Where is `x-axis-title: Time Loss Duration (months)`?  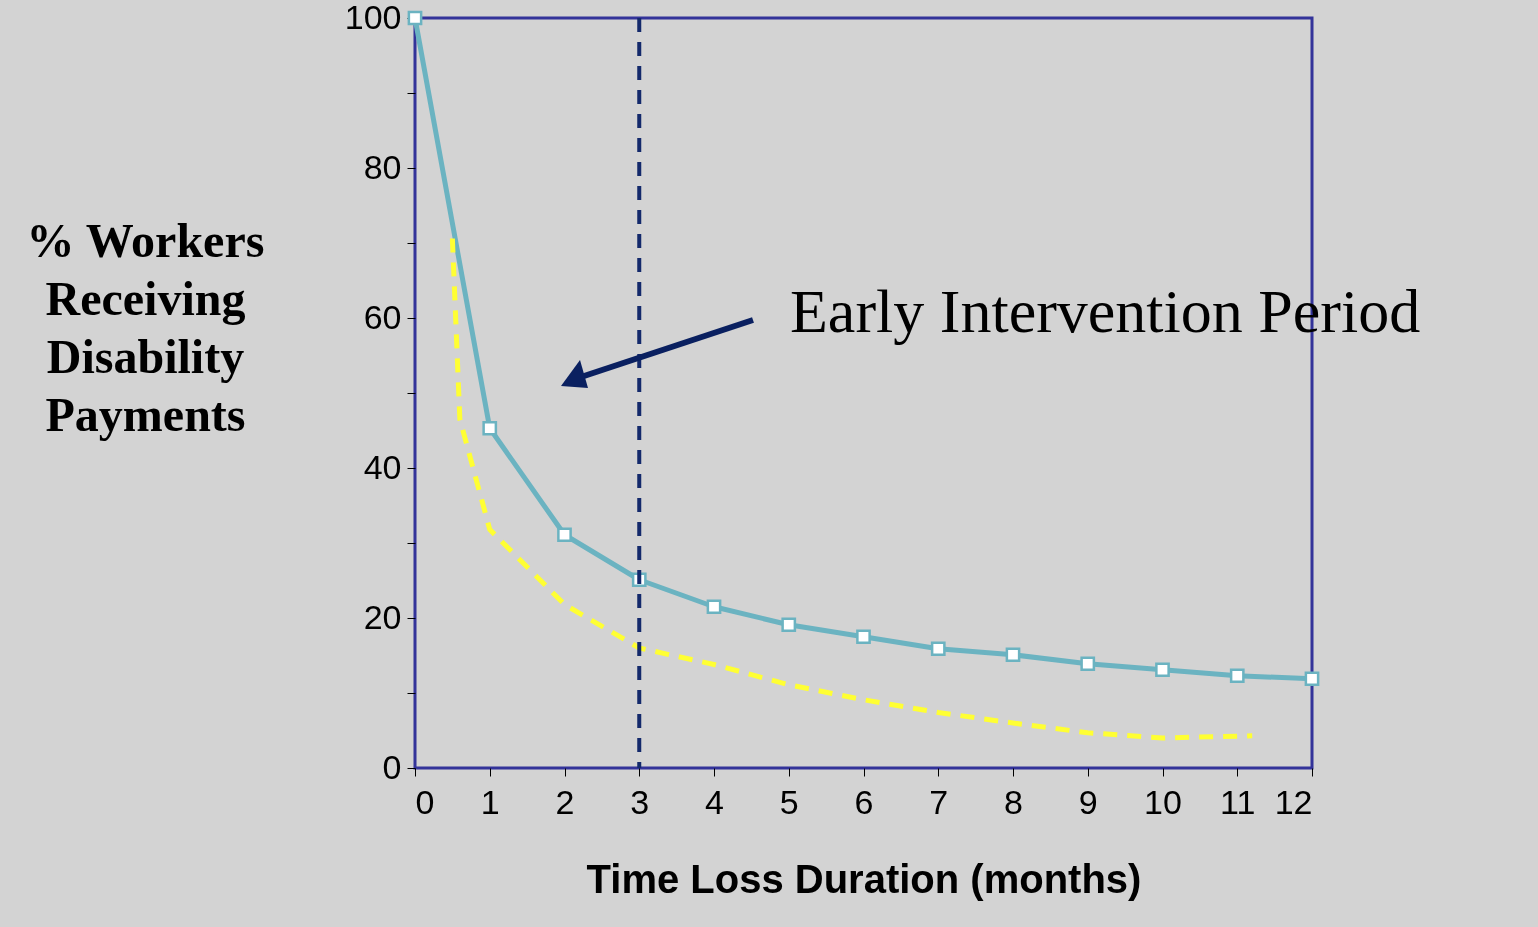 x-axis-title: Time Loss Duration (months) is located at coordinates (864, 878).